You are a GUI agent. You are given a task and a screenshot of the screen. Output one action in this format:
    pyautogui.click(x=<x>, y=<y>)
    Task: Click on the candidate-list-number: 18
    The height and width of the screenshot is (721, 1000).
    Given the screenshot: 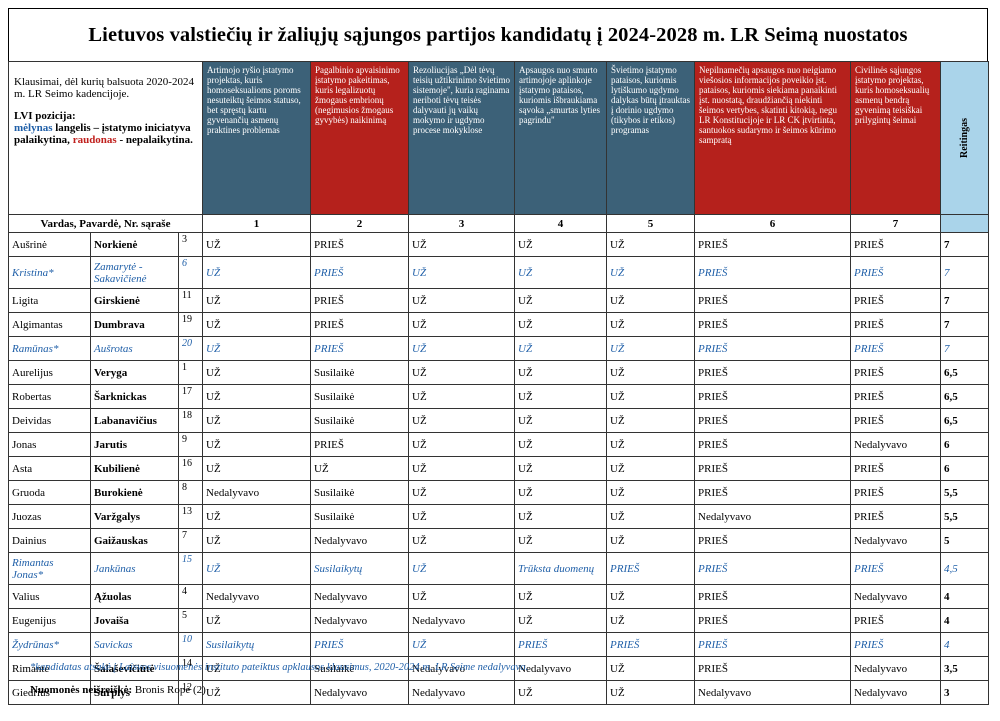 What is the action you would take?
    pyautogui.click(x=190, y=420)
    